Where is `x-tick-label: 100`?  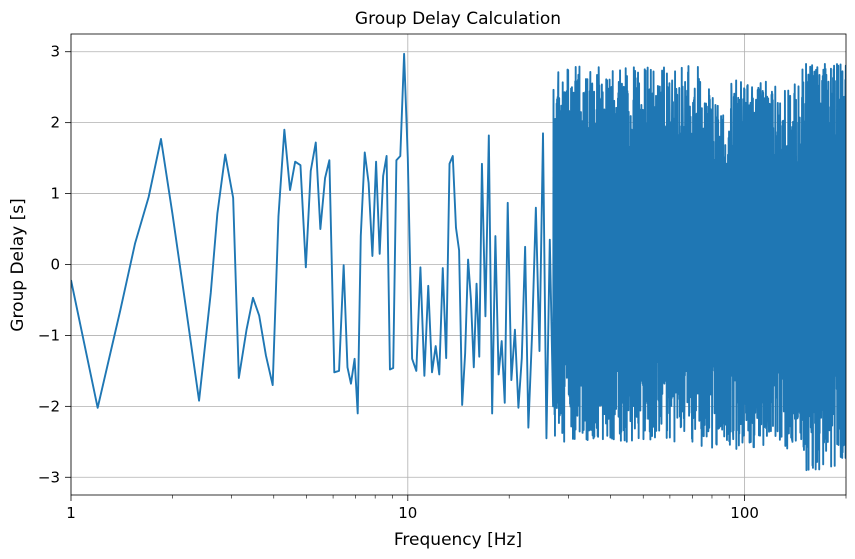
x-tick-label: 100 is located at coordinates (744, 513).